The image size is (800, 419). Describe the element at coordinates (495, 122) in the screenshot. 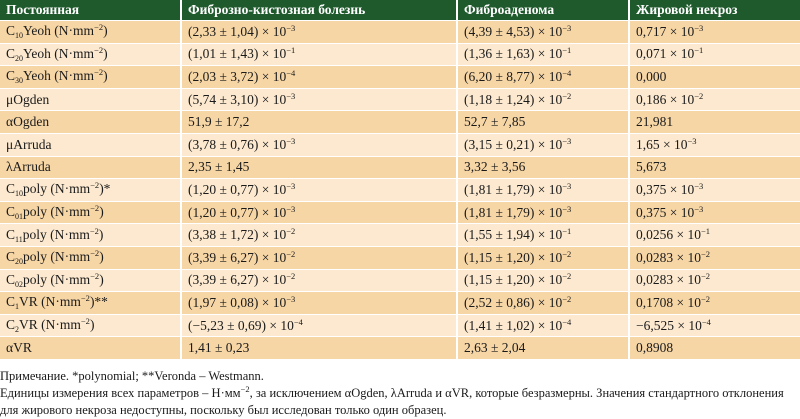

I see `text-segment: 52,7 ± 7,85` at that location.